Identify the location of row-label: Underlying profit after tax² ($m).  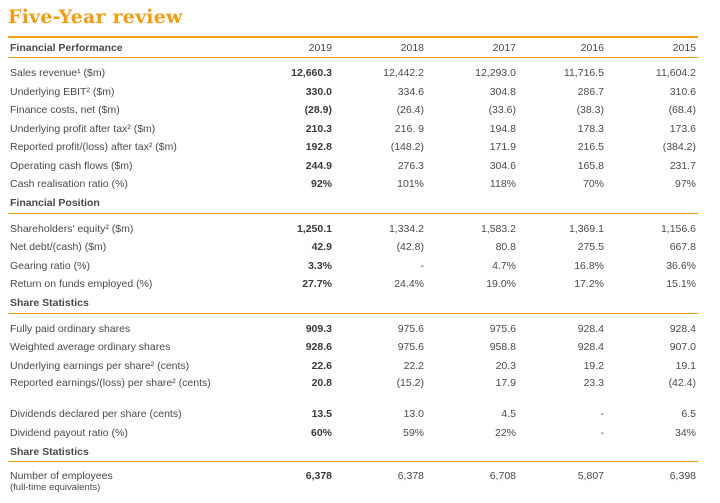
(83, 128).